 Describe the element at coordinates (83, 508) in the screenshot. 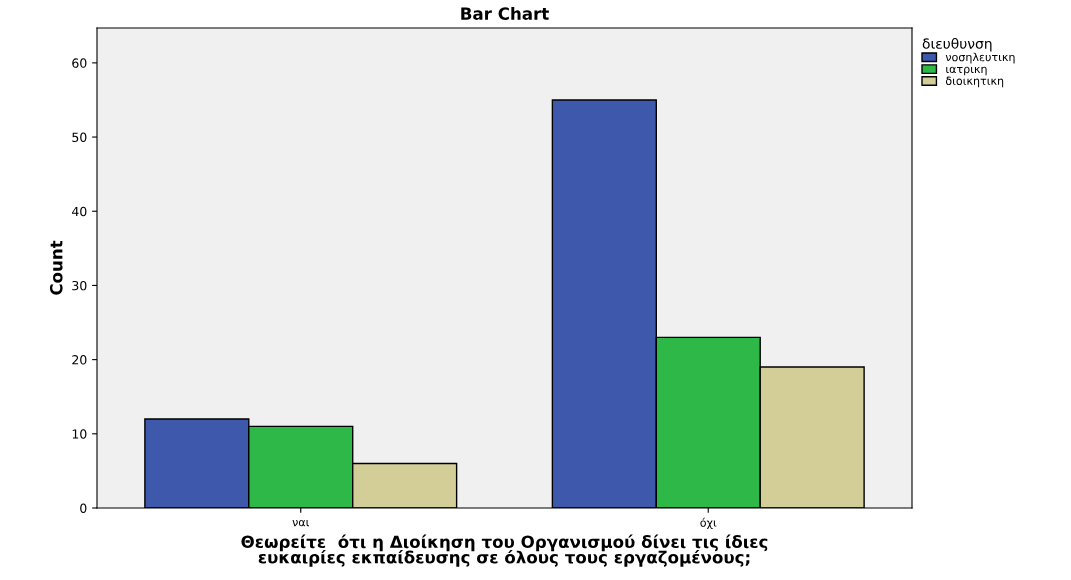

I see `y-tick-label: 0` at that location.